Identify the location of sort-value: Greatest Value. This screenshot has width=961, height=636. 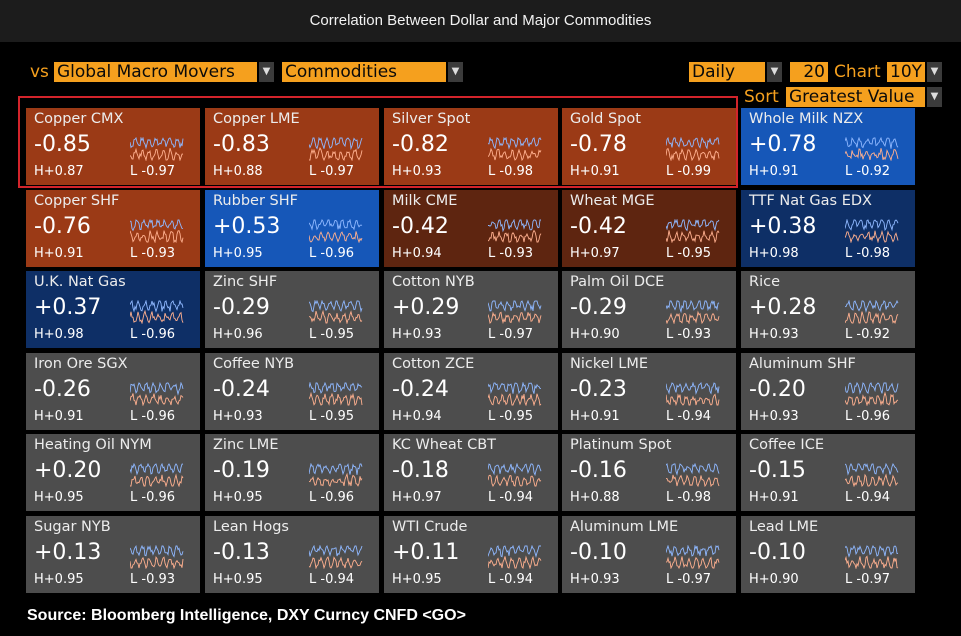
(855, 97).